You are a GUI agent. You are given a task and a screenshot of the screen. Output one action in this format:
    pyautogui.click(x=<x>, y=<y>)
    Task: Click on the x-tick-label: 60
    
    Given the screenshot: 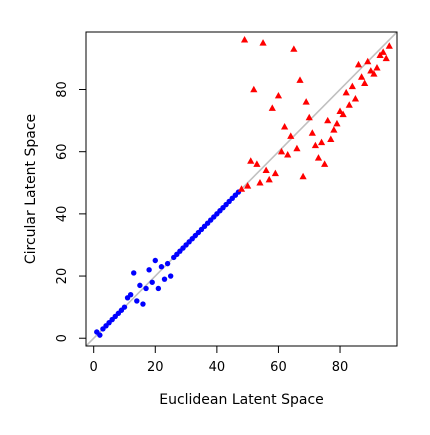 What is the action you would take?
    pyautogui.click(x=278, y=367)
    